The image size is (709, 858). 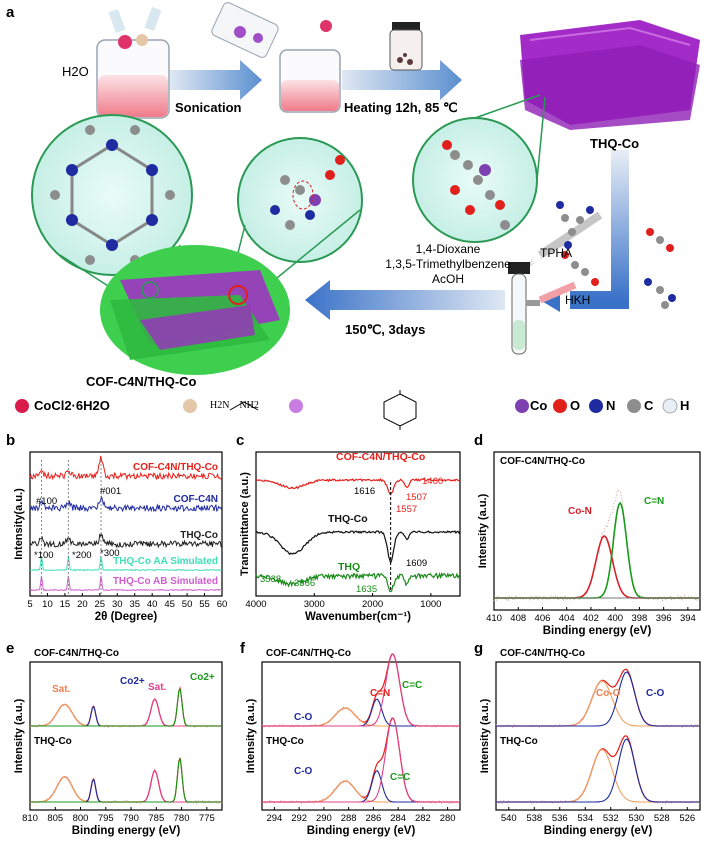 What do you see at coordinates (585, 818) in the screenshot?
I see `panel-g-xtick-label: 534` at bounding box center [585, 818].